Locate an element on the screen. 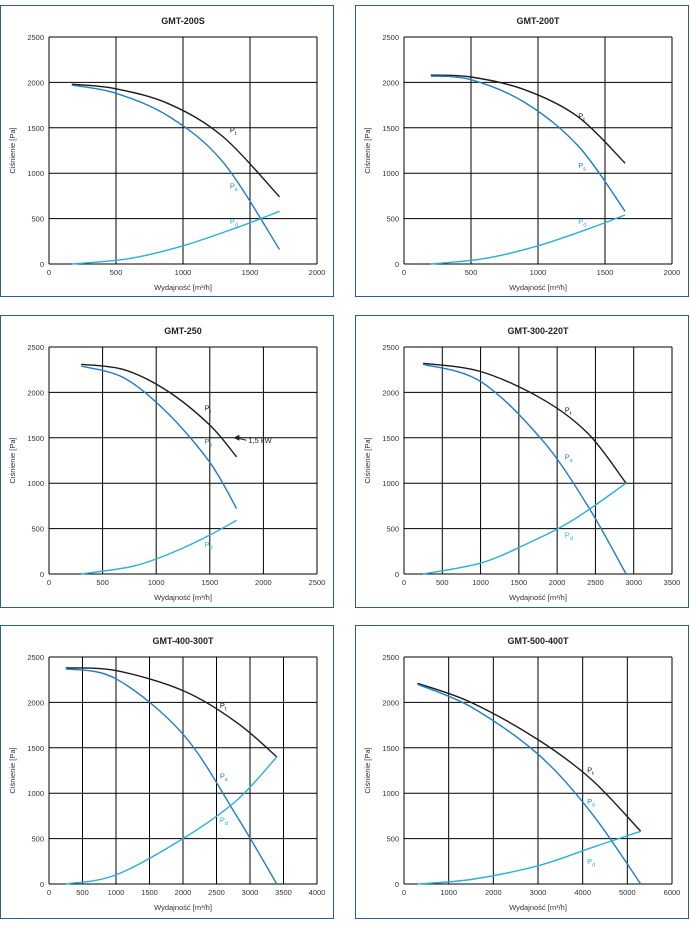 This screenshot has width=690, height=927. x-tick-label: 5000 is located at coordinates (627, 892).